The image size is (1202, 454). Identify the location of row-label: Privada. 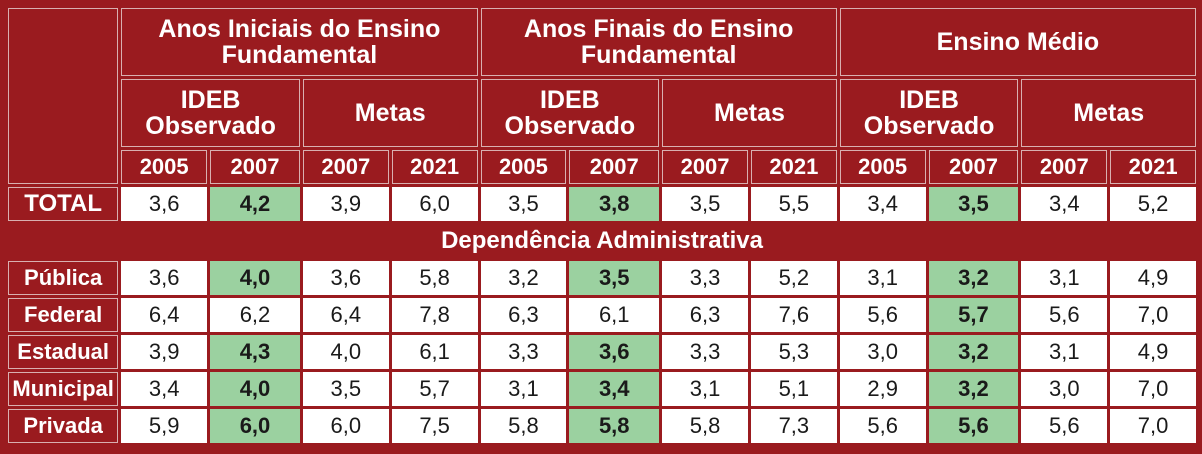
(63, 426).